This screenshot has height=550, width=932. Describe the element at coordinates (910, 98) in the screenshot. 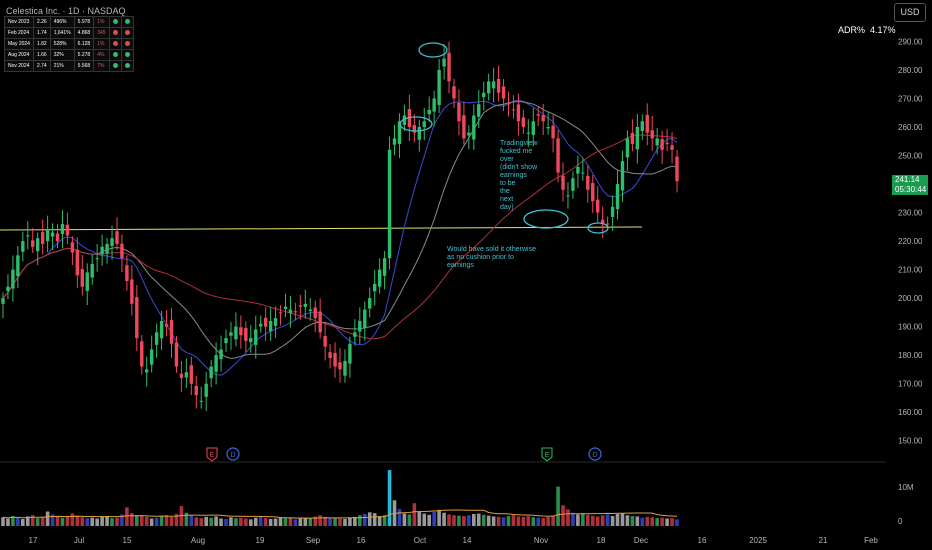

I see `y-tick-label: 270.00` at that location.